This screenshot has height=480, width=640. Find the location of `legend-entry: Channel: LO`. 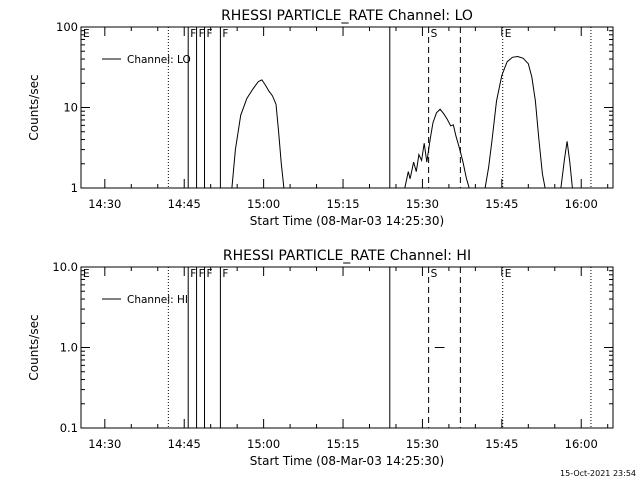

legend-entry: Channel: LO is located at coordinates (159, 60).